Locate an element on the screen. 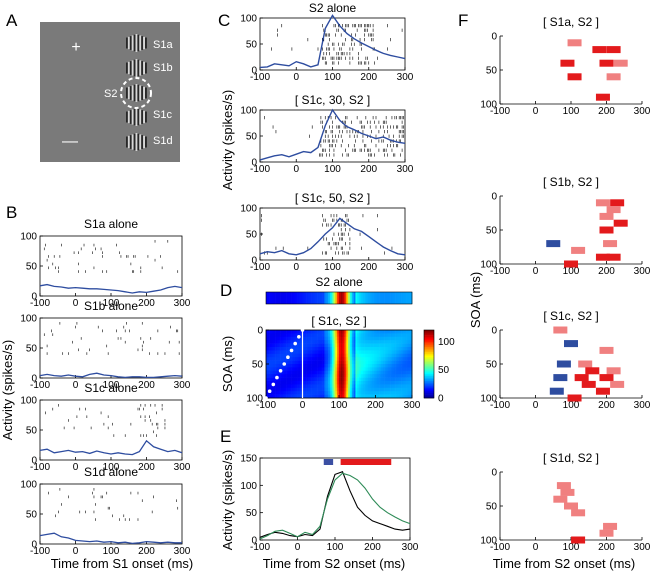 This screenshot has width=660, height=579. d-s1-onset-dot is located at coordinates (288, 357).